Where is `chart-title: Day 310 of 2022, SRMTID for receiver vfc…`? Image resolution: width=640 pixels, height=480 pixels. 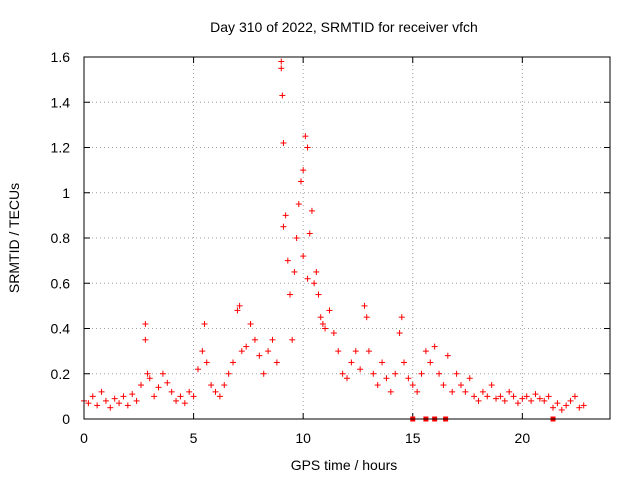 chart-title: Day 310 of 2022, SRMTID for receiver vfc… is located at coordinates (344, 27).